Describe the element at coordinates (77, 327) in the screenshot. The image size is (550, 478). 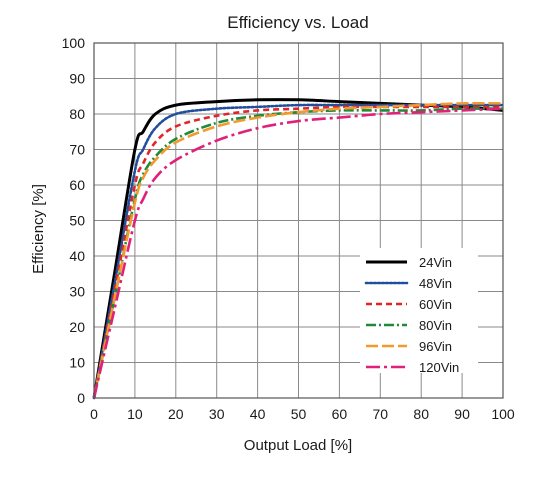
I see `y-tick-label: 20` at that location.